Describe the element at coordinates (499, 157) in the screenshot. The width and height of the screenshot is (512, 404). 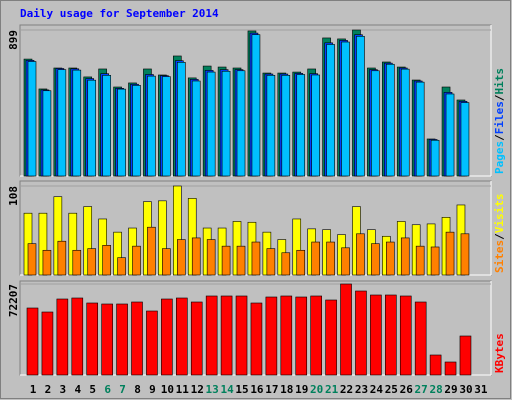
I see `legend-entry: Pages` at that location.